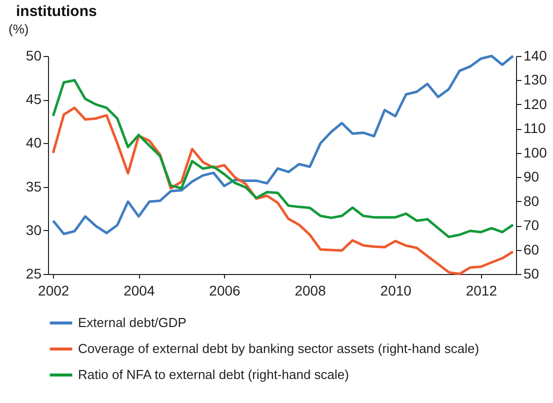 This screenshot has width=553, height=403. What do you see at coordinates (536, 104) in the screenshot?
I see `y2-tick-label: 120` at bounding box center [536, 104].